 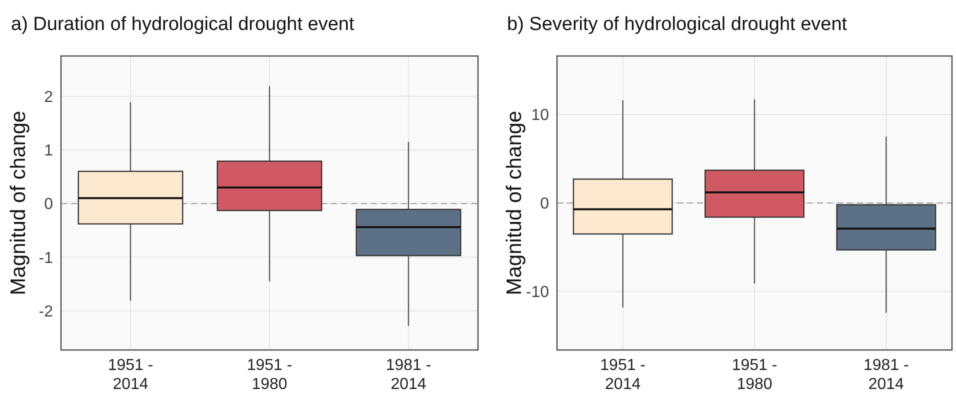 I want to click on chart-title: a) Duration of hydrological drought event, so click(x=183, y=24).